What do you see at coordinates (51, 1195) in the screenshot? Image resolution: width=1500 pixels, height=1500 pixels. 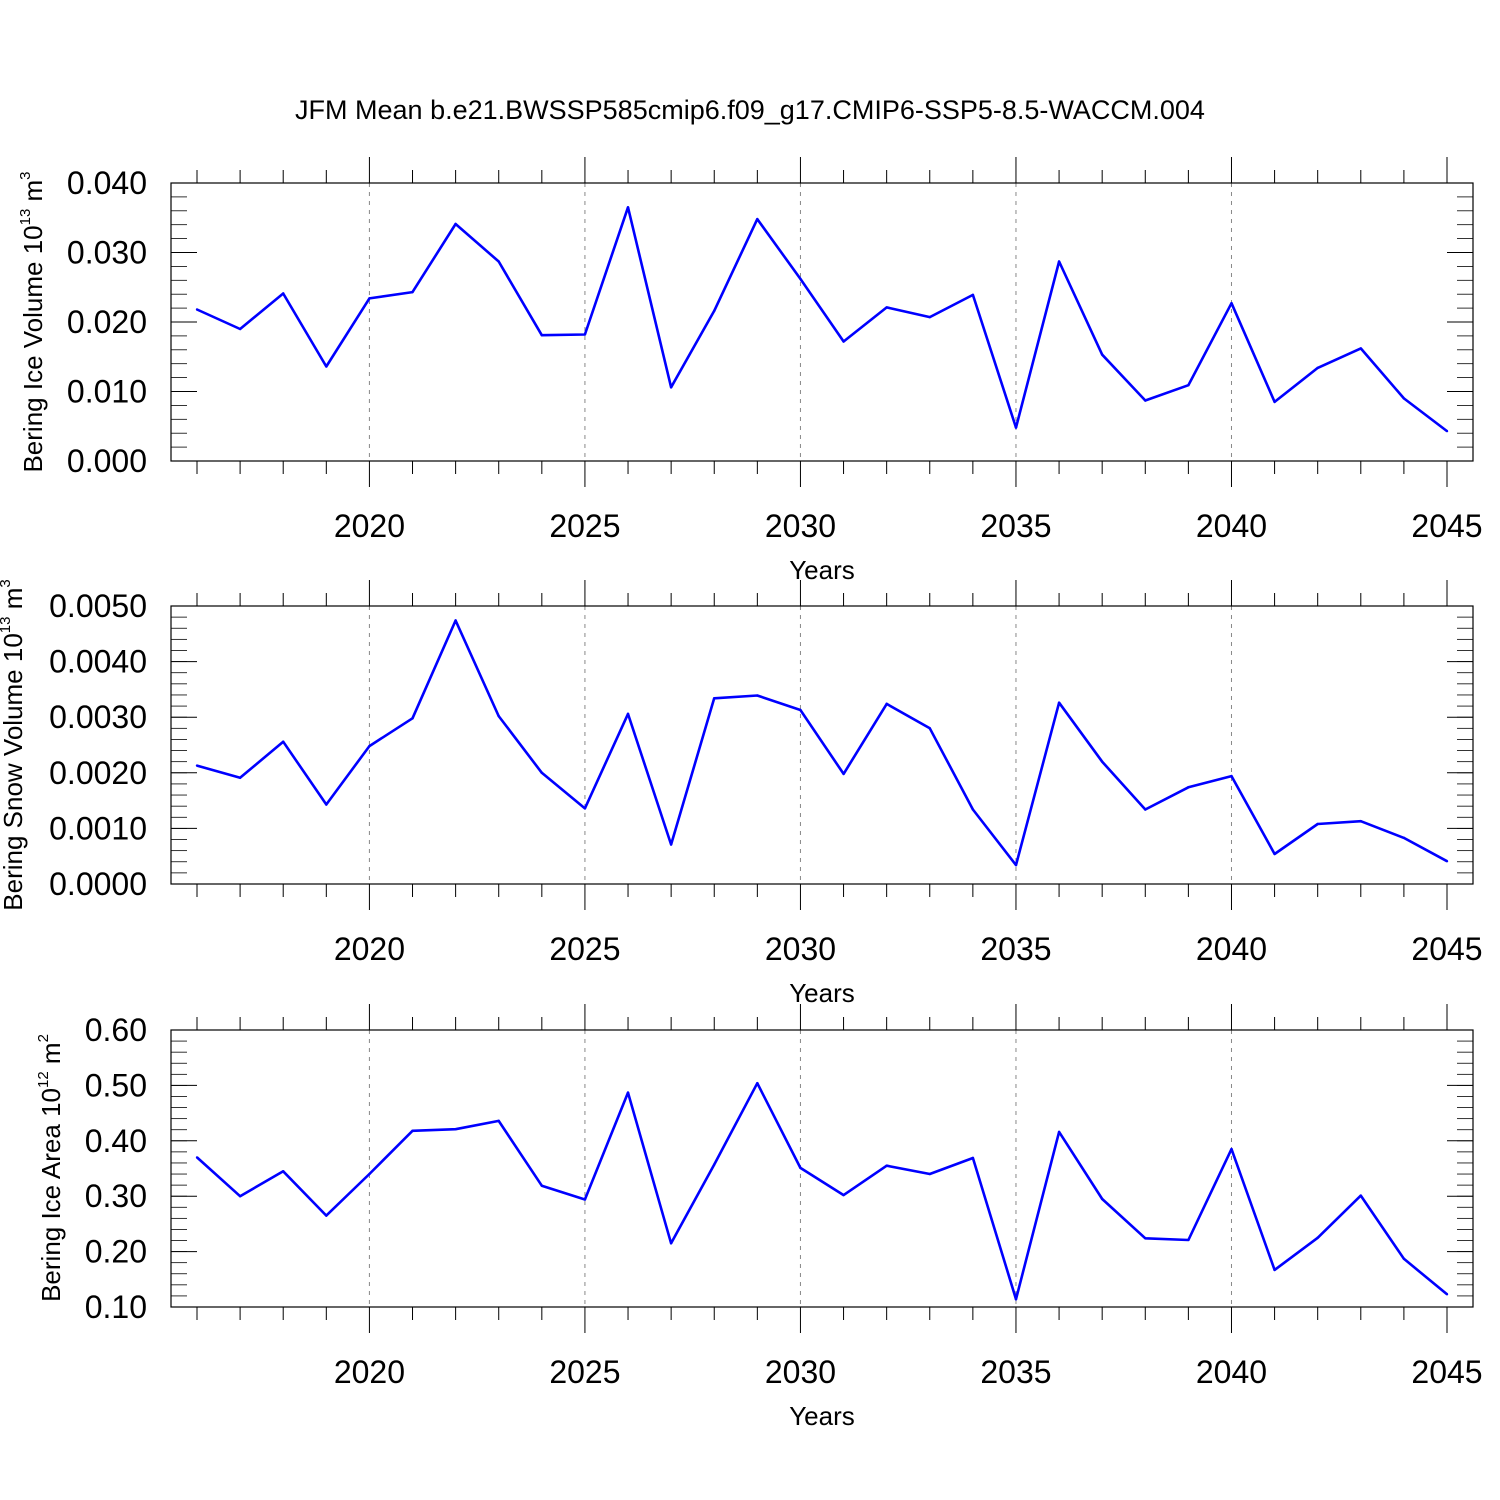 I see `y-axis-title-text: Bering Ice Area 10` at bounding box center [51, 1195].